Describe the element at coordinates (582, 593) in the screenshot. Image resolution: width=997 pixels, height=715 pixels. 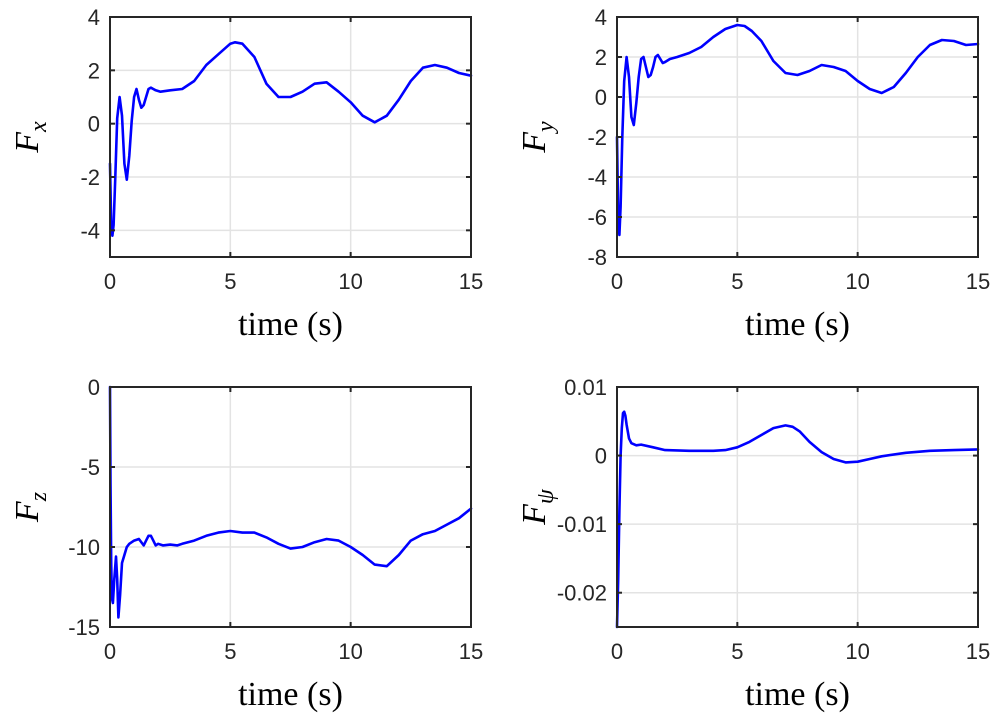
I see `y-tick-label: -0.02` at that location.